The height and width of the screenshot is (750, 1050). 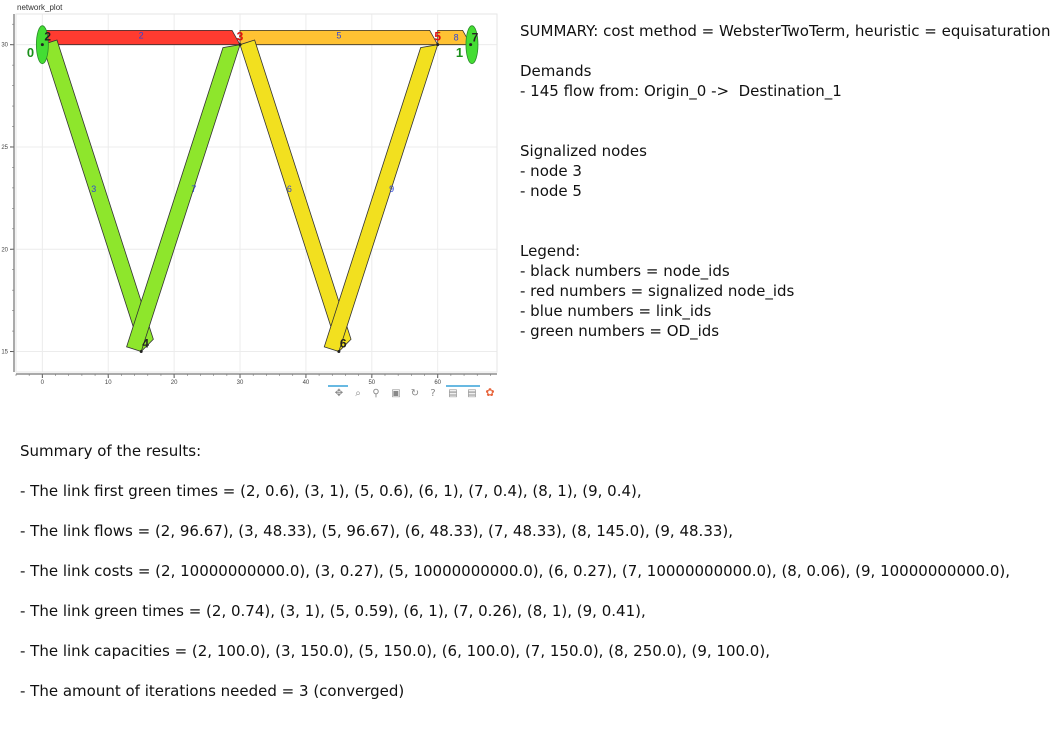 I want to click on summary-line: - green numbers = OD_ids, so click(x=620, y=331).